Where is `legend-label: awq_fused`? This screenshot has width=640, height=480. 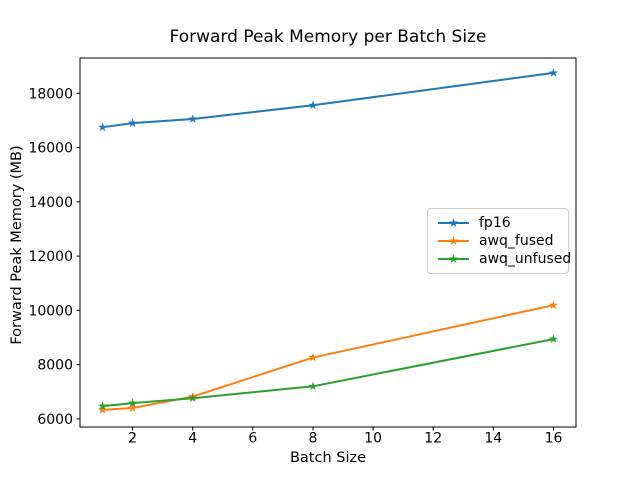 legend-label: awq_fused is located at coordinates (516, 241).